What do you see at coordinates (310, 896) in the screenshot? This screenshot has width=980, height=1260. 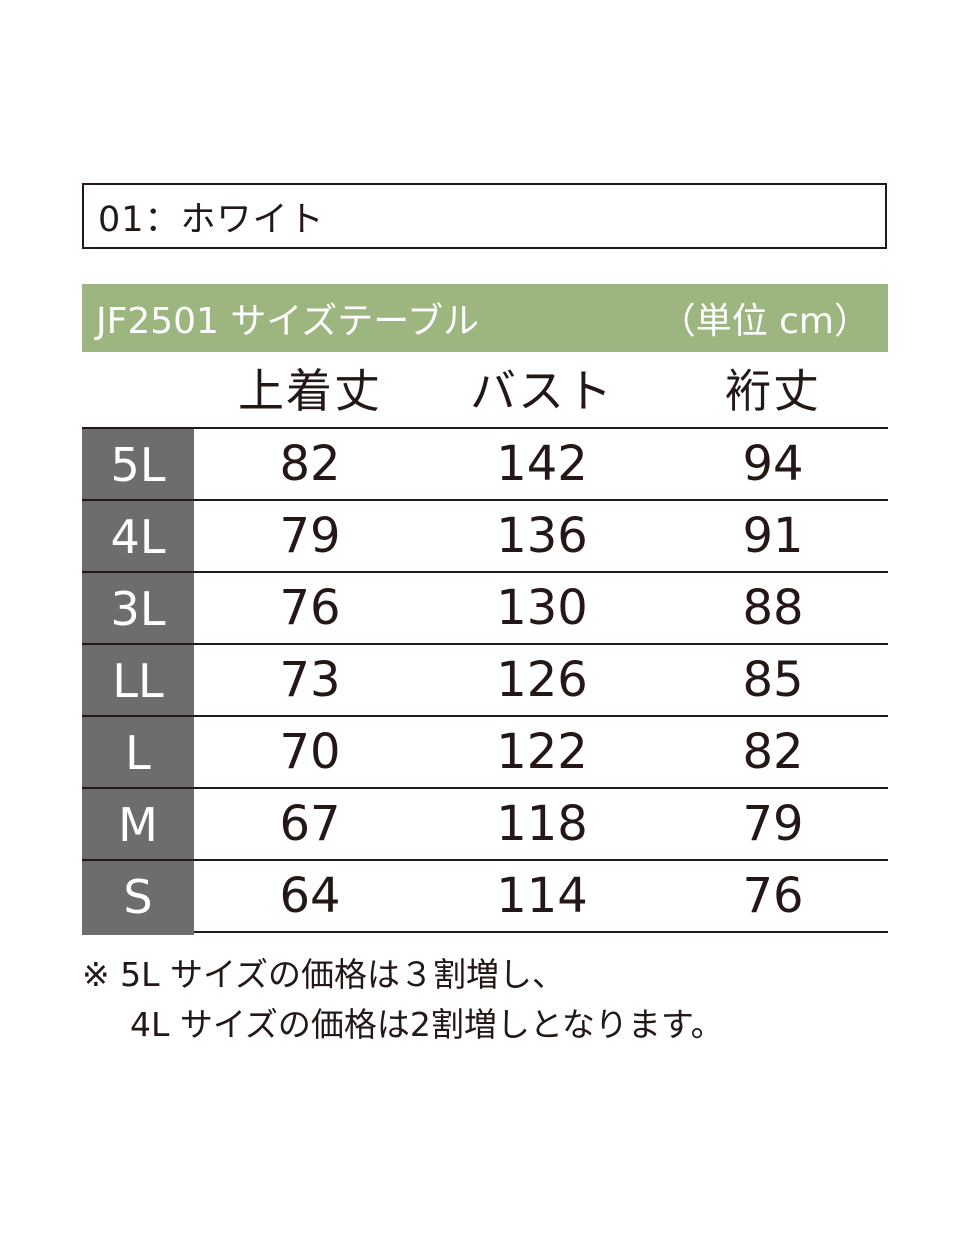 I see `length-value: 64` at bounding box center [310, 896].